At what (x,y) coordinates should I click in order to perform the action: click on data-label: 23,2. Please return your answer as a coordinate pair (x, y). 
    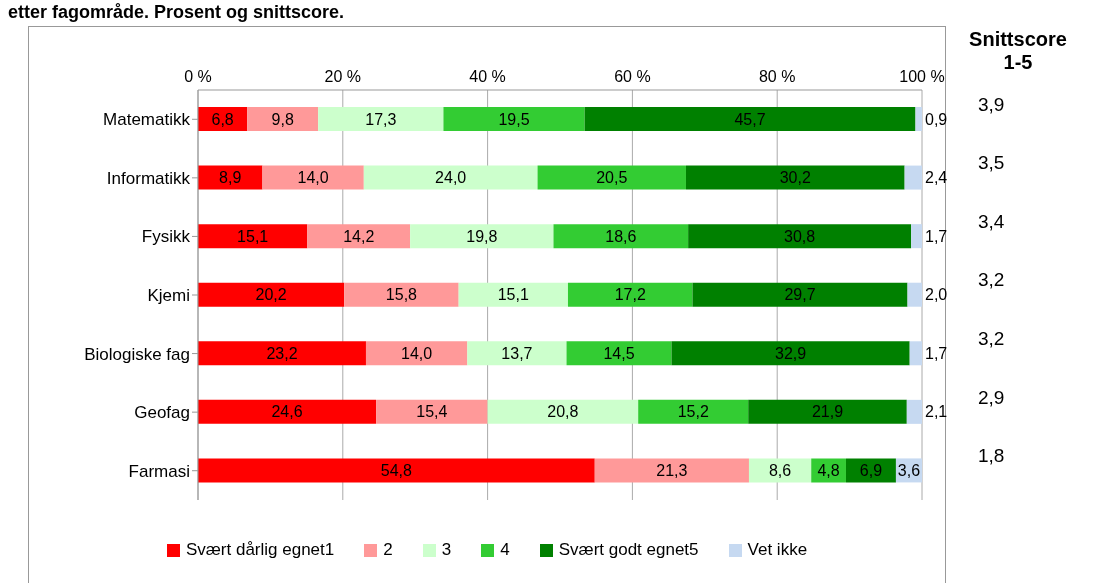
    Looking at the image, I should click on (282, 353).